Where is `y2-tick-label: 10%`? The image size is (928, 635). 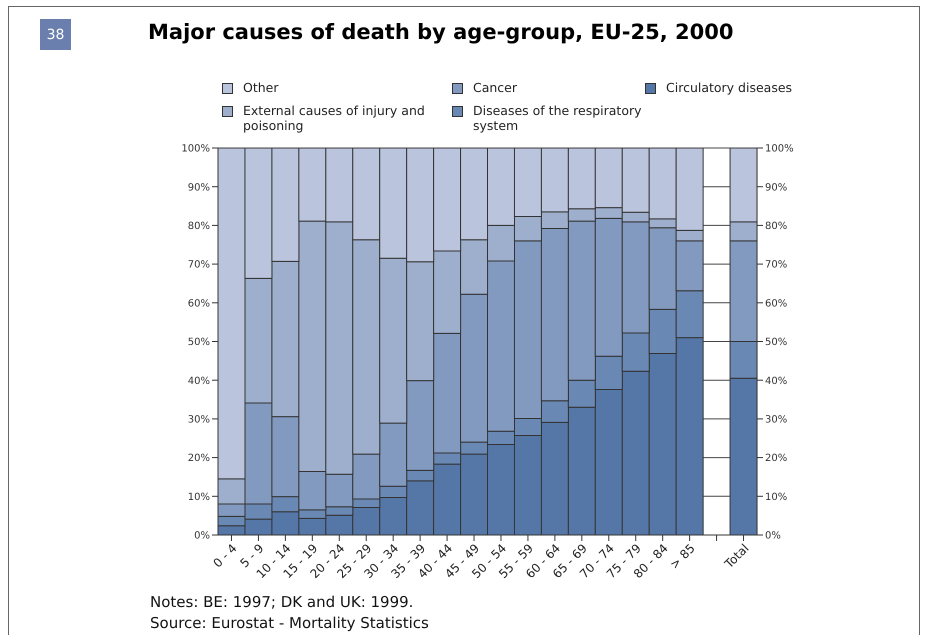
y2-tick-label: 10% is located at coordinates (776, 497).